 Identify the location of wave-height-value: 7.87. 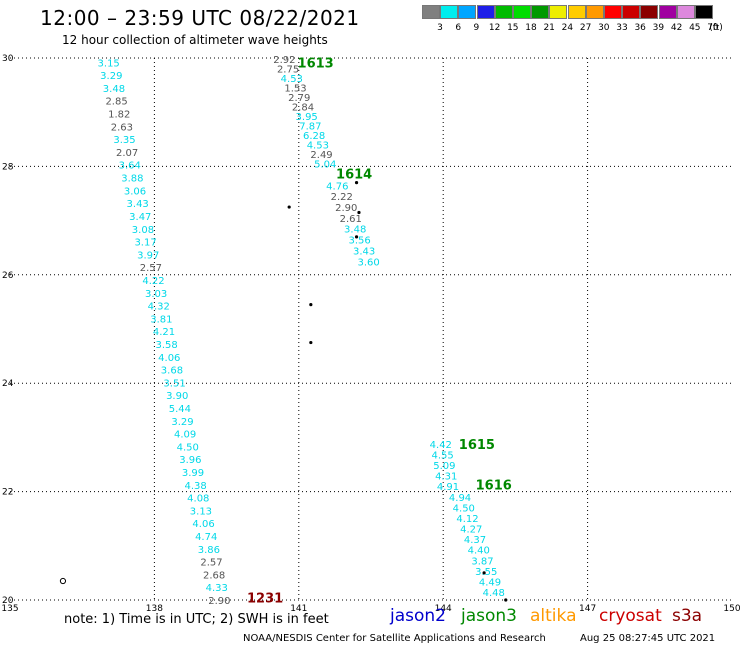
(310, 127).